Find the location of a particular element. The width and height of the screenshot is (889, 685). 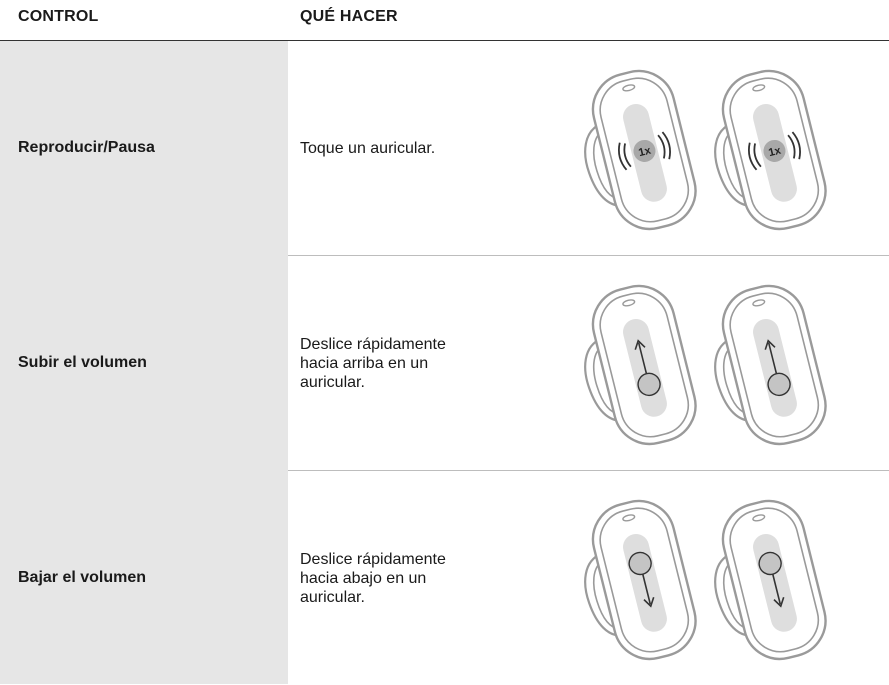

control-name: Bajar el volumen is located at coordinates (82, 577).